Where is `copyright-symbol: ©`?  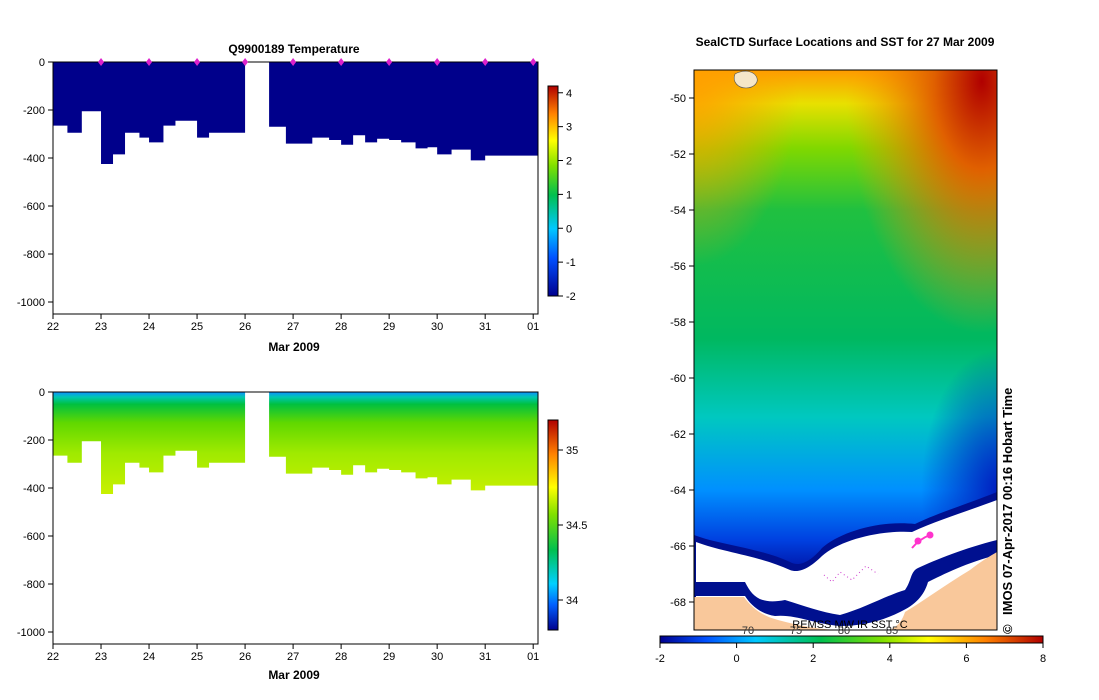 copyright-symbol: © is located at coordinates (1007, 629).